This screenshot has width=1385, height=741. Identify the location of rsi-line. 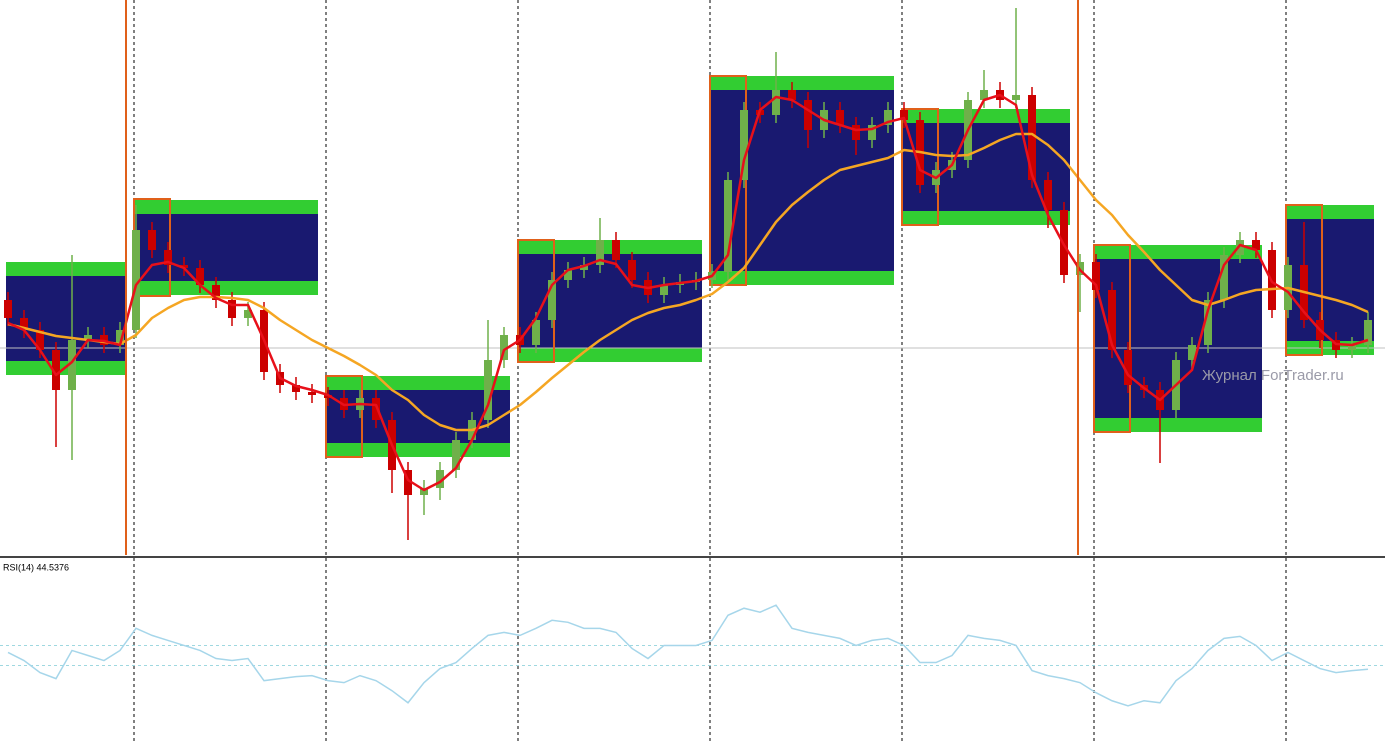
(688, 655).